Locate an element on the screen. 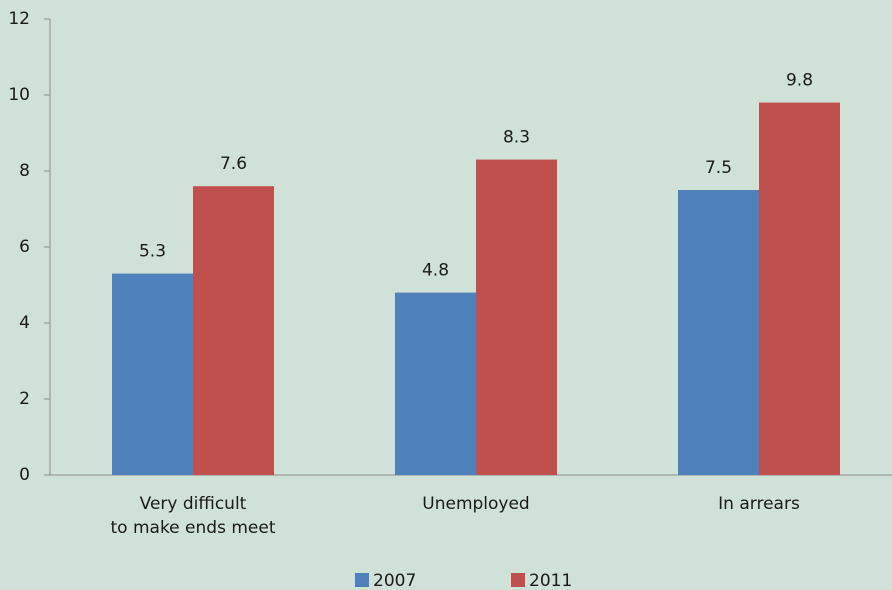 The height and width of the screenshot is (590, 892). y-tick-label: 12 is located at coordinates (19, 19).